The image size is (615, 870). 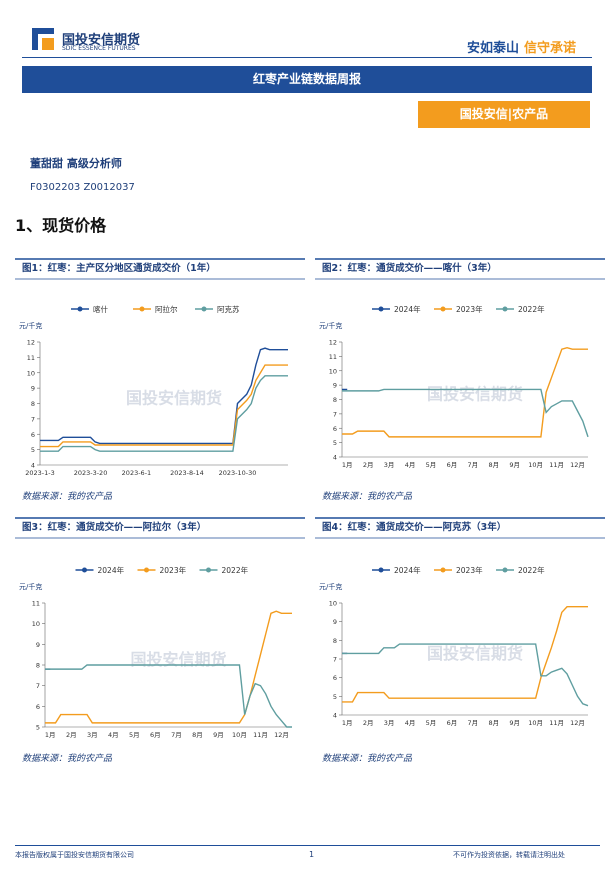 I want to click on logo-icon, so click(x=43, y=39).